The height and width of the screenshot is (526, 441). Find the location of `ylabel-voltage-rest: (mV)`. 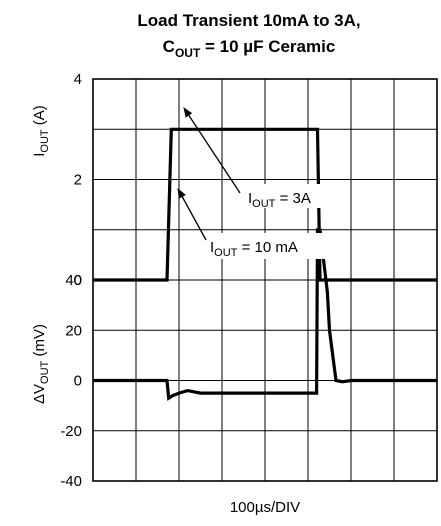

ylabel-voltage-rest: (mV) is located at coordinates (39, 342).